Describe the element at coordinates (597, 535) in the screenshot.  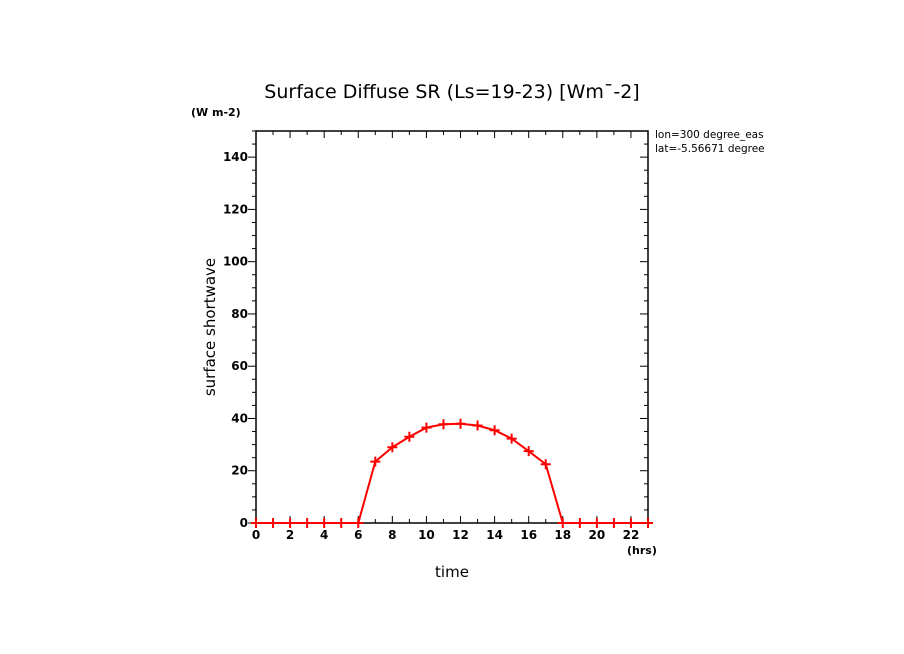
I see `x-tick-label: 20` at that location.